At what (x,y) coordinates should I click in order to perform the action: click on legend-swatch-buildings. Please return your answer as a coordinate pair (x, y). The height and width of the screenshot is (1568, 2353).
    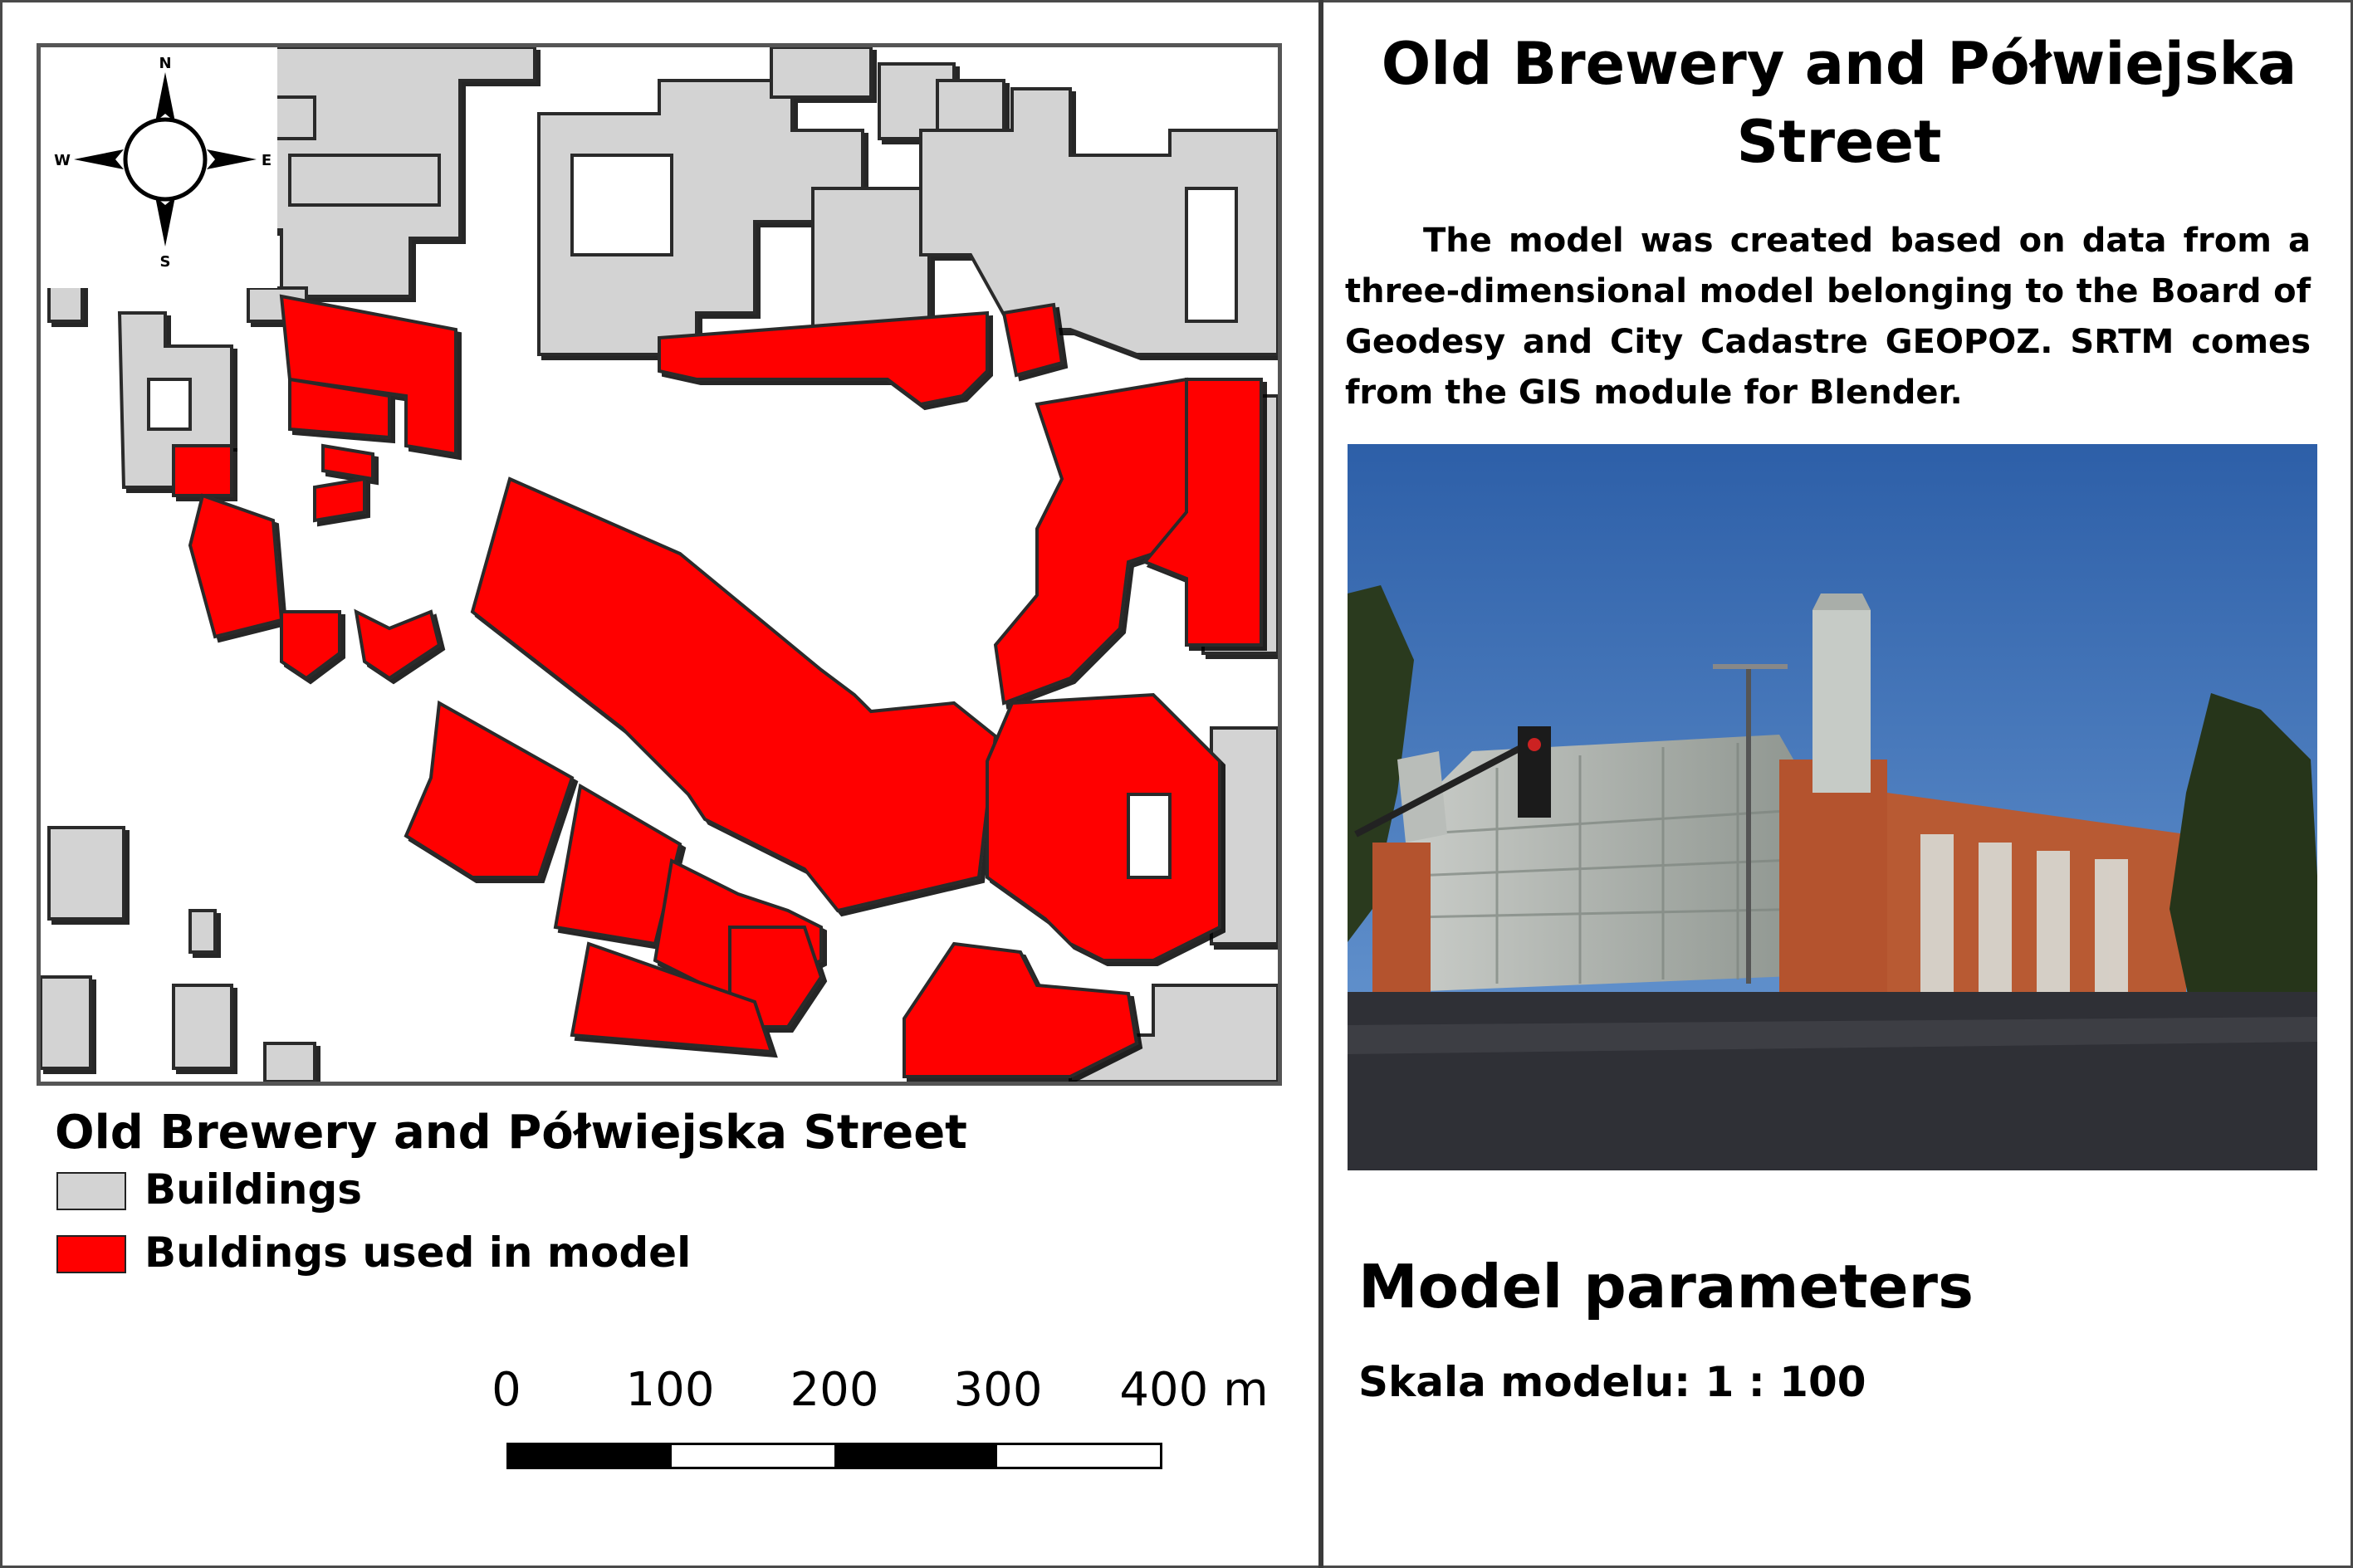
    Looking at the image, I should click on (91, 1191).